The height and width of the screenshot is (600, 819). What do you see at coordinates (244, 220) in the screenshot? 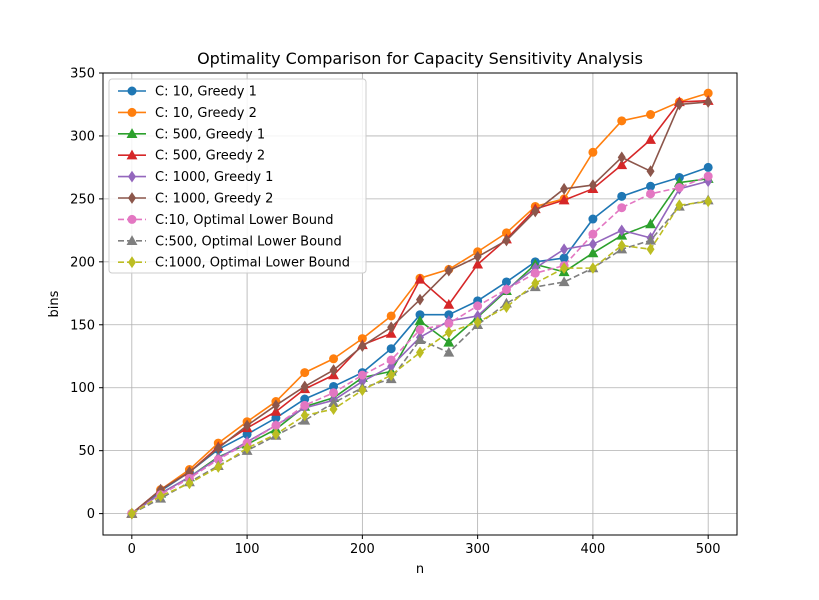
I see `legend-label: C:10, Optimal Lower Bound` at bounding box center [244, 220].